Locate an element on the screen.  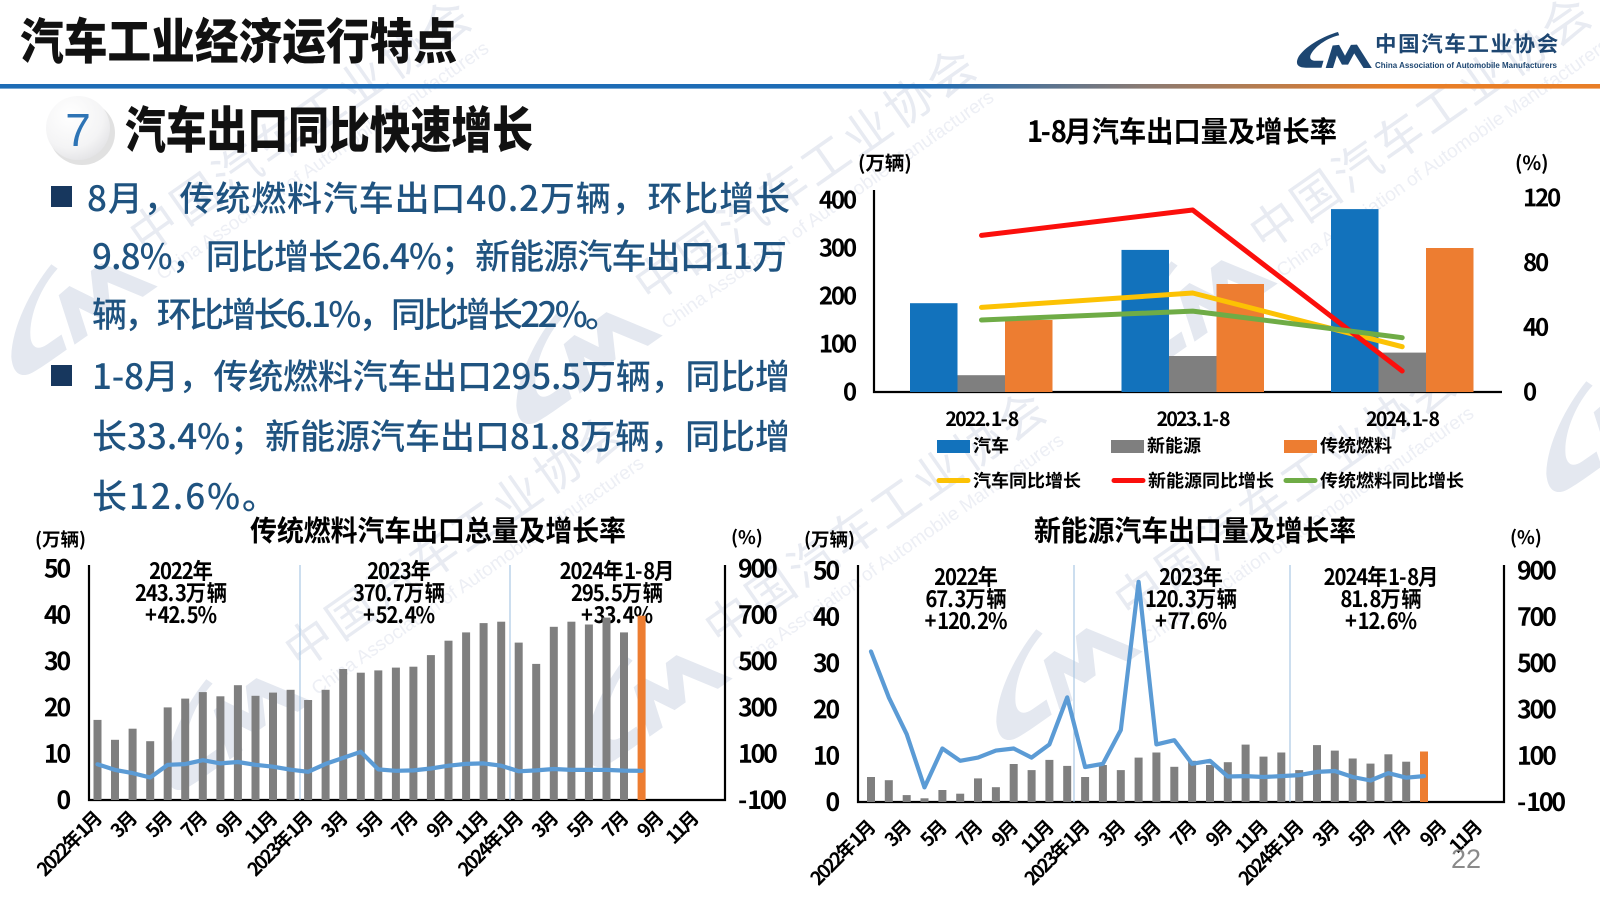
svg-text: 22 is located at coordinates (1466, 859).